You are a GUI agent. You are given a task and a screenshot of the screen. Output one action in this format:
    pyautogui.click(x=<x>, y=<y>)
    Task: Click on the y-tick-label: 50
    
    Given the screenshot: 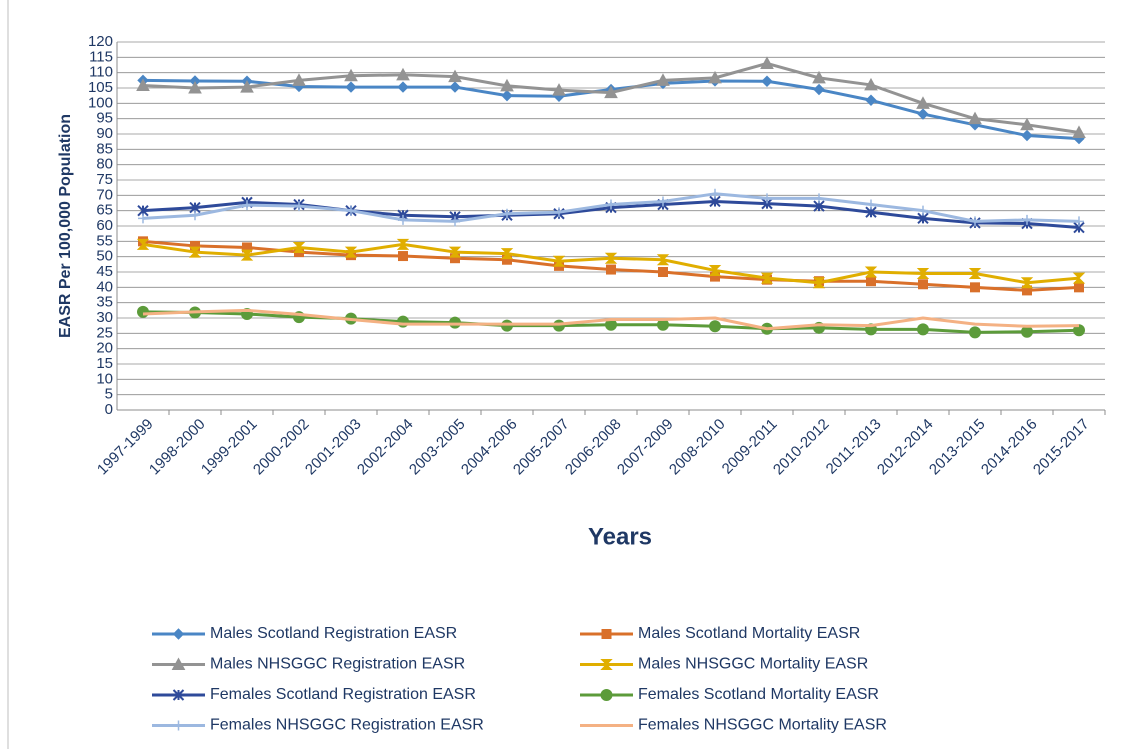 What is the action you would take?
    pyautogui.click(x=104, y=256)
    